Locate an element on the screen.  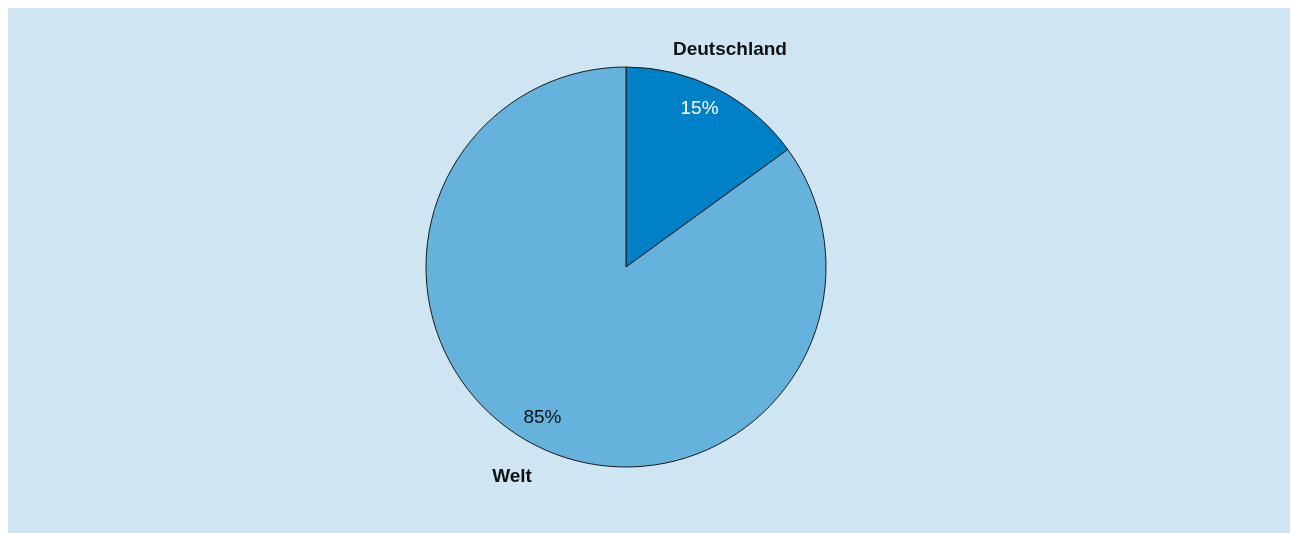
slice-label: Deutschland is located at coordinates (729, 48).